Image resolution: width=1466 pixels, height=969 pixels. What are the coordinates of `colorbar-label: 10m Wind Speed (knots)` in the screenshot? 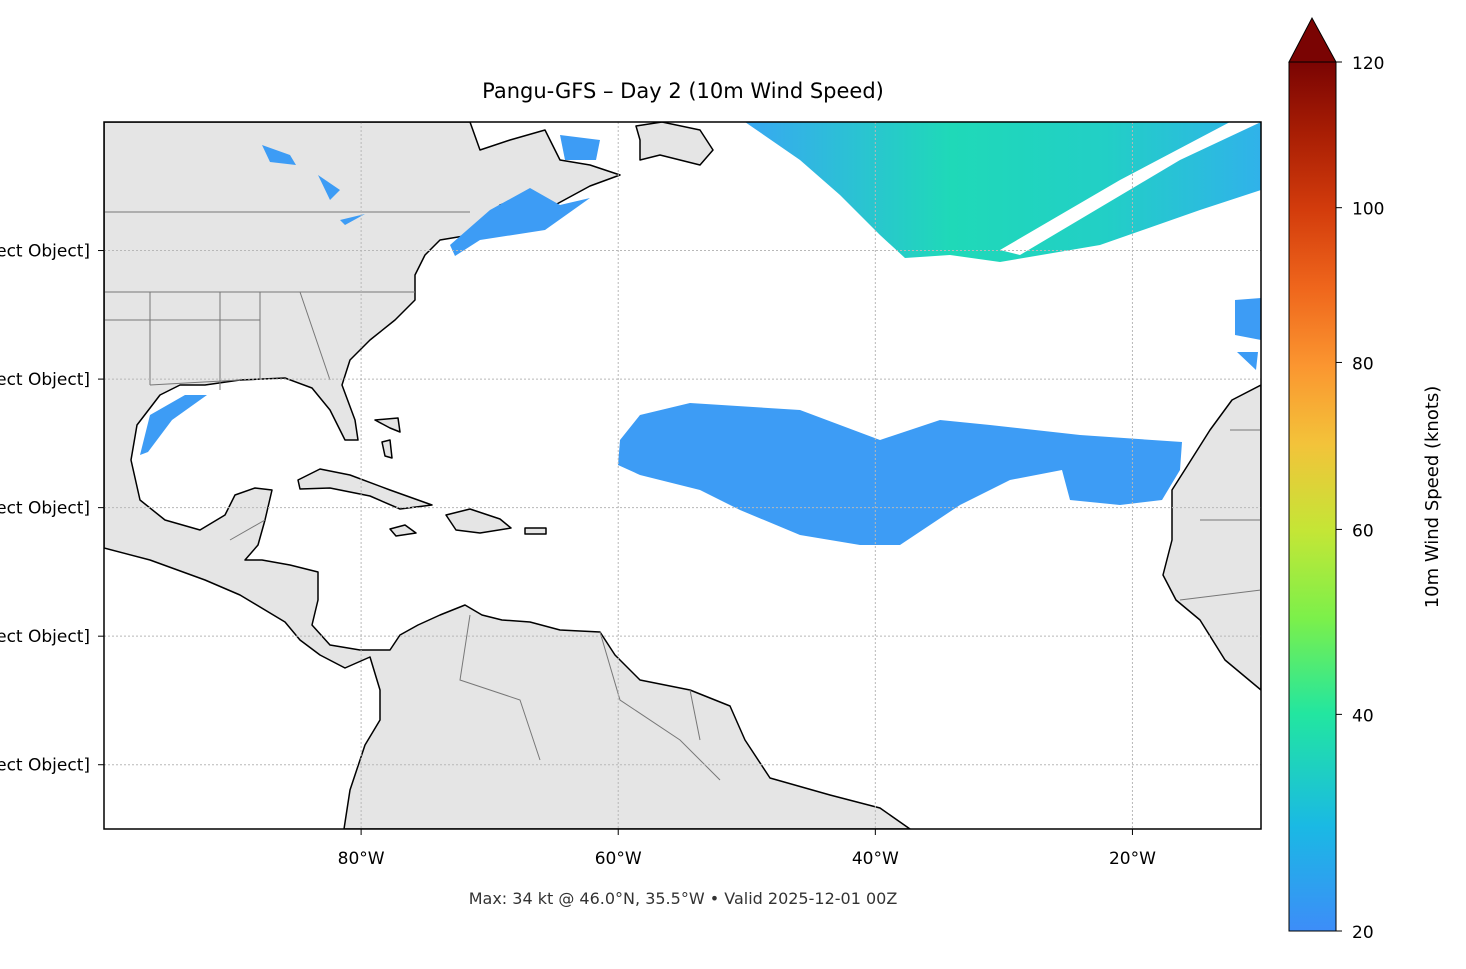 It's located at (1432, 497).